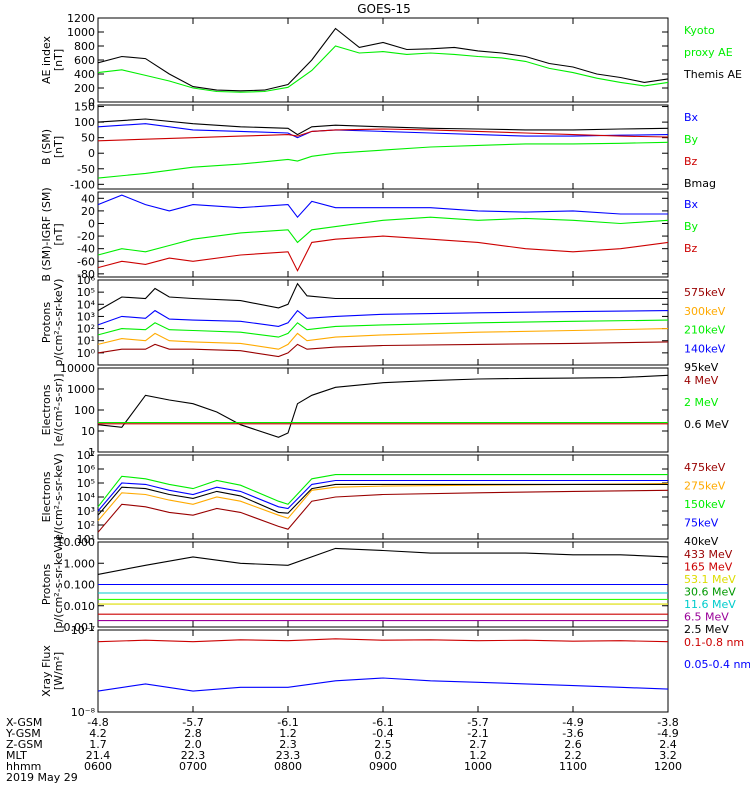  What do you see at coordinates (84, 46) in the screenshot?
I see `y-tick-label: 800` at bounding box center [84, 46].